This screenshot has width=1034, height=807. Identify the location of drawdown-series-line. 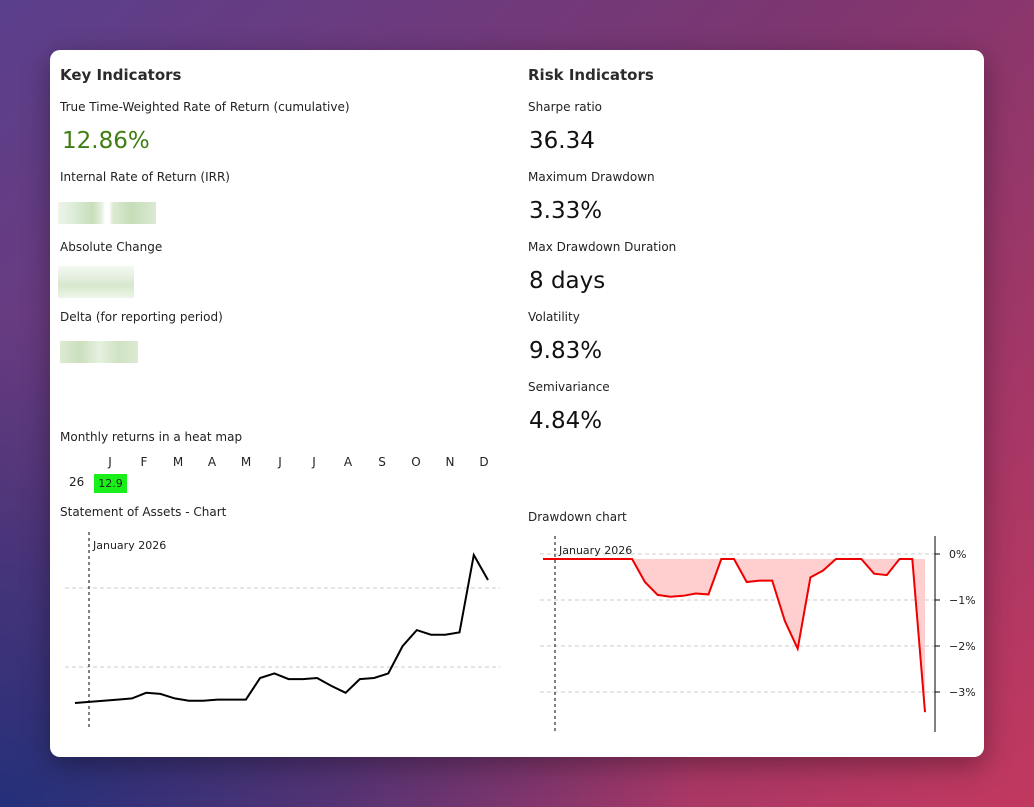
(734, 635).